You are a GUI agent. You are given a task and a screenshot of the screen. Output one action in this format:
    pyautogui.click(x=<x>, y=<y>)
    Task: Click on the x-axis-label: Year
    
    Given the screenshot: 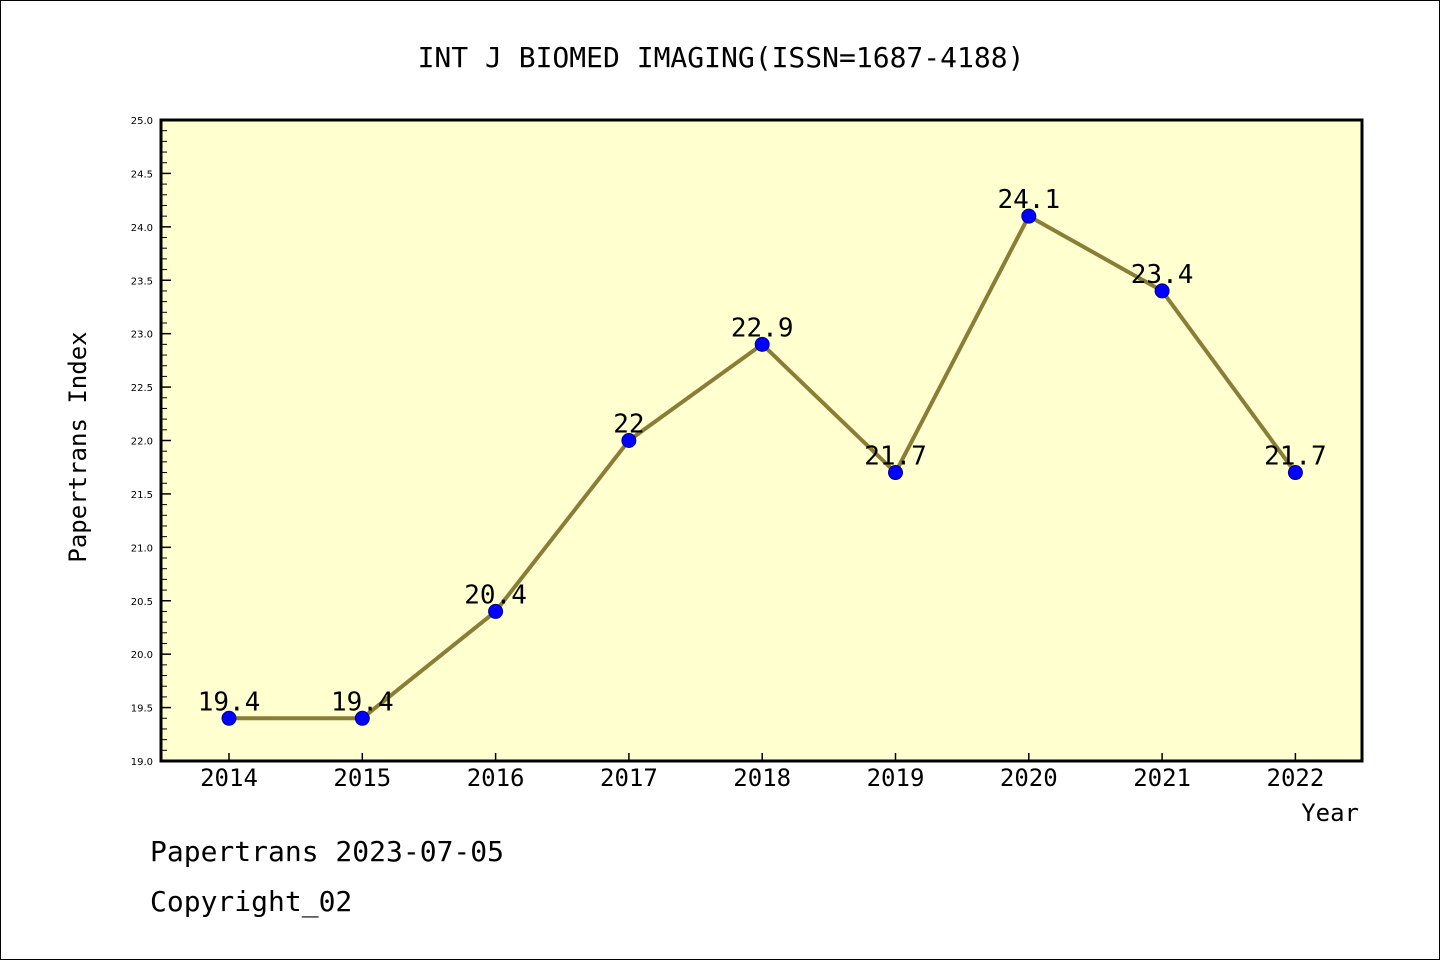 What is the action you would take?
    pyautogui.click(x=1330, y=813)
    